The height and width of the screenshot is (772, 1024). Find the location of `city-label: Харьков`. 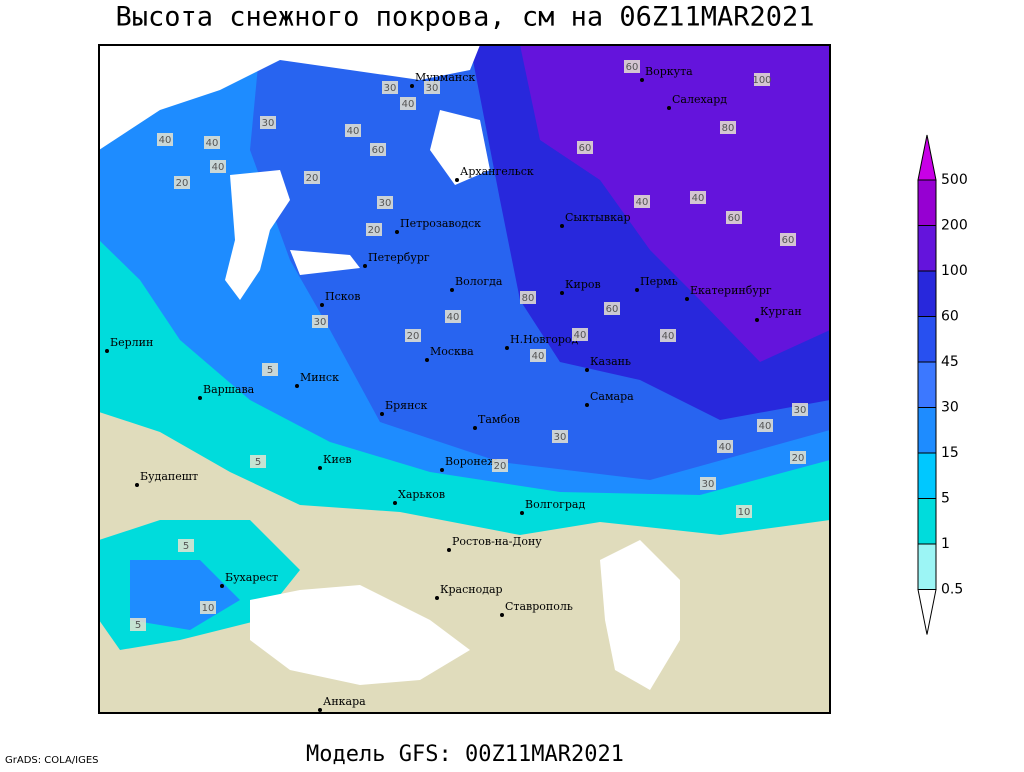

city-label: Харьков is located at coordinates (421, 494).